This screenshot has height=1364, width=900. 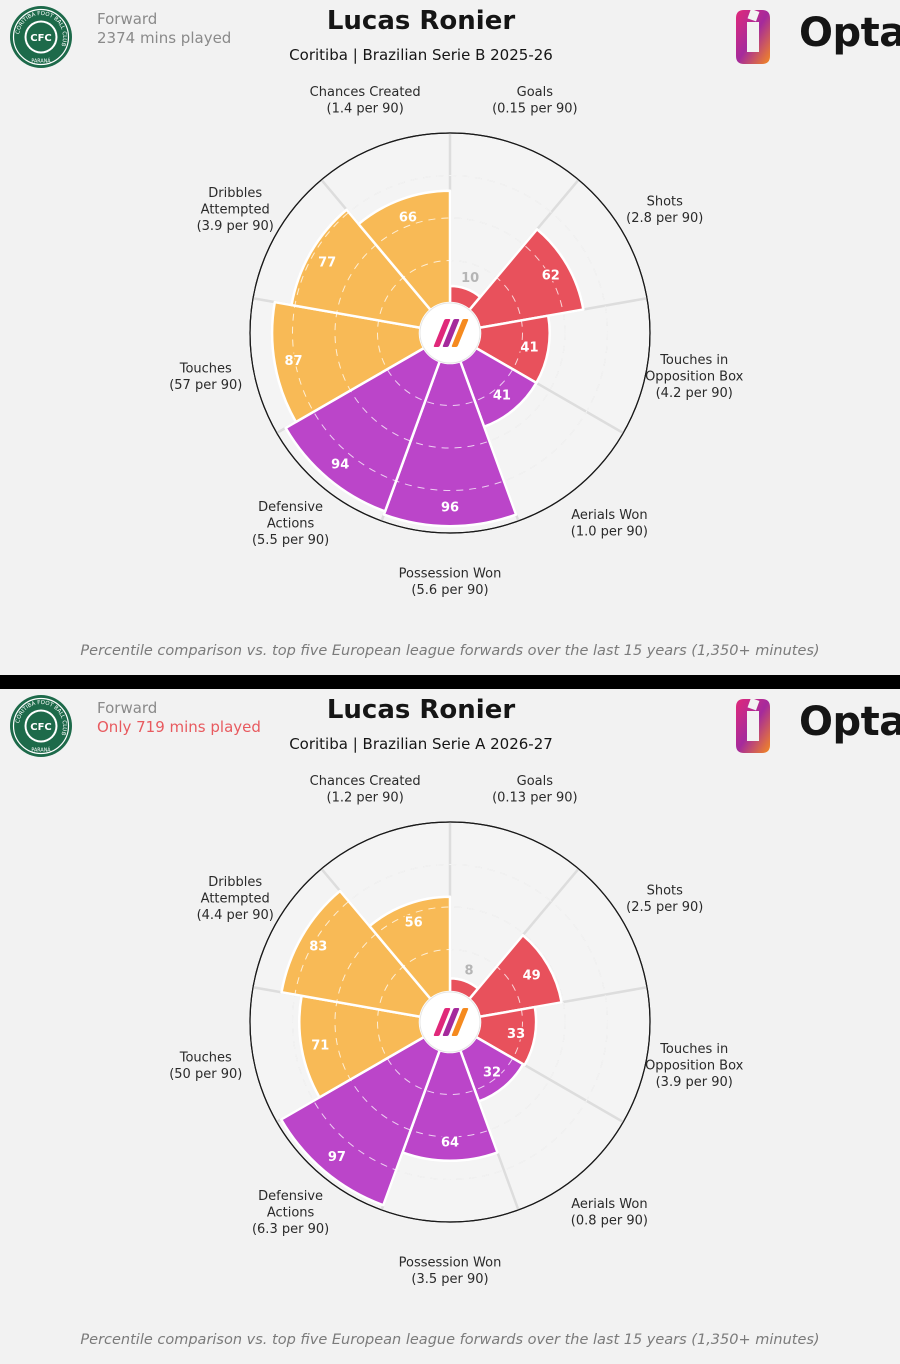 I want to click on radar-value-label: 66, so click(x=408, y=218).